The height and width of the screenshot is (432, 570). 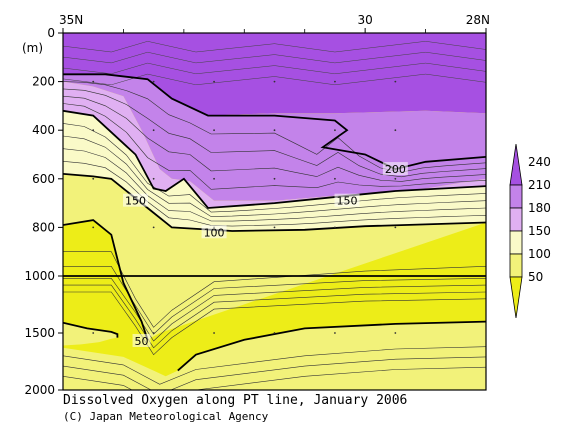 What do you see at coordinates (516, 164) in the screenshot?
I see `colorbar-segment-gt210` at bounding box center [516, 164].